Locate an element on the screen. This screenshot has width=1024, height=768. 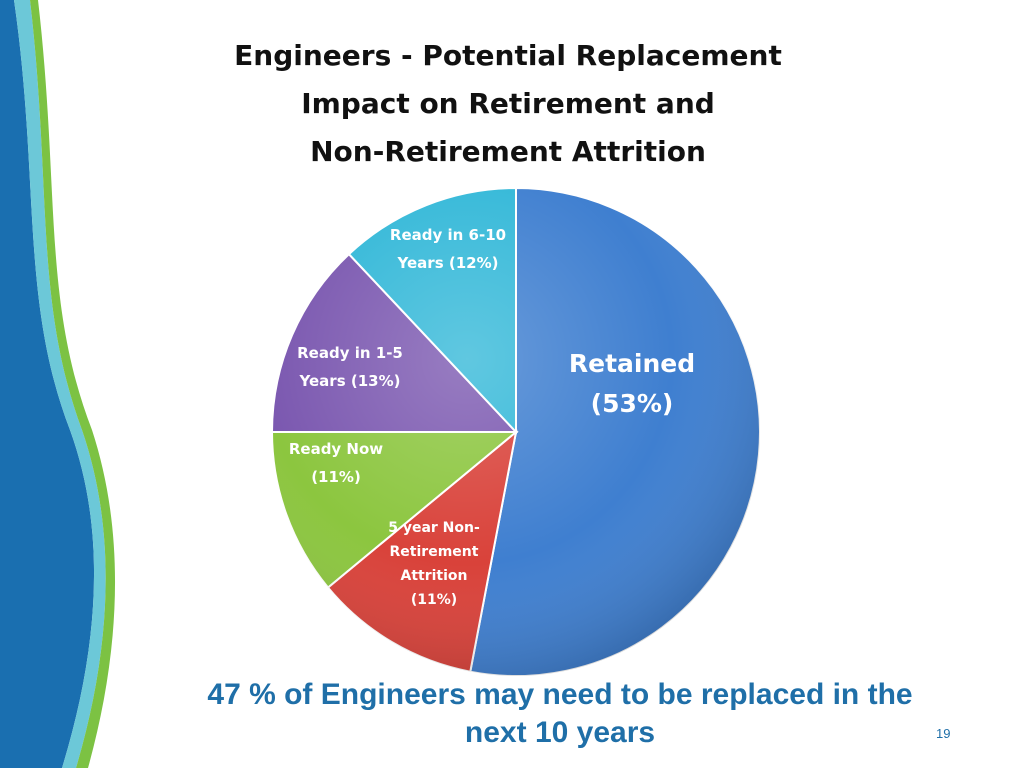
slide-number: 19 is located at coordinates (943, 733).